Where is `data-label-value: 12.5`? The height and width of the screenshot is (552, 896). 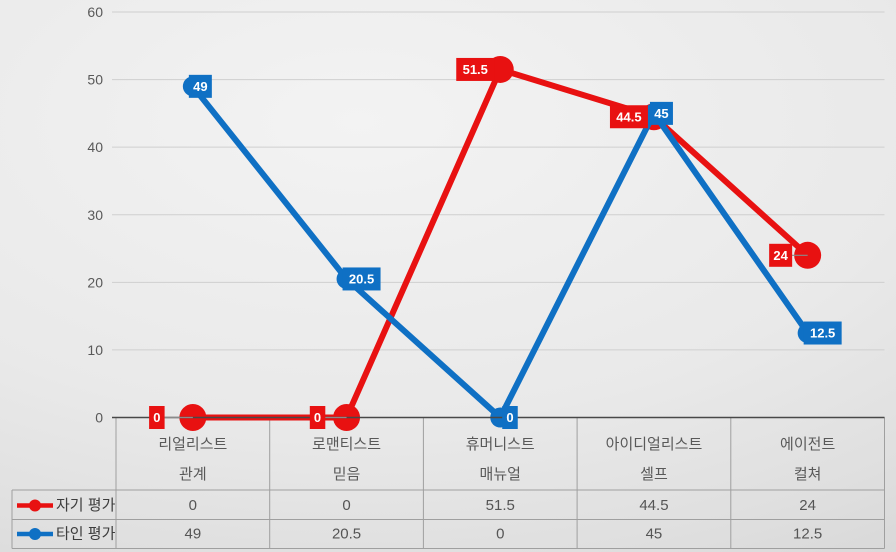
data-label-value: 12.5 is located at coordinates (822, 333).